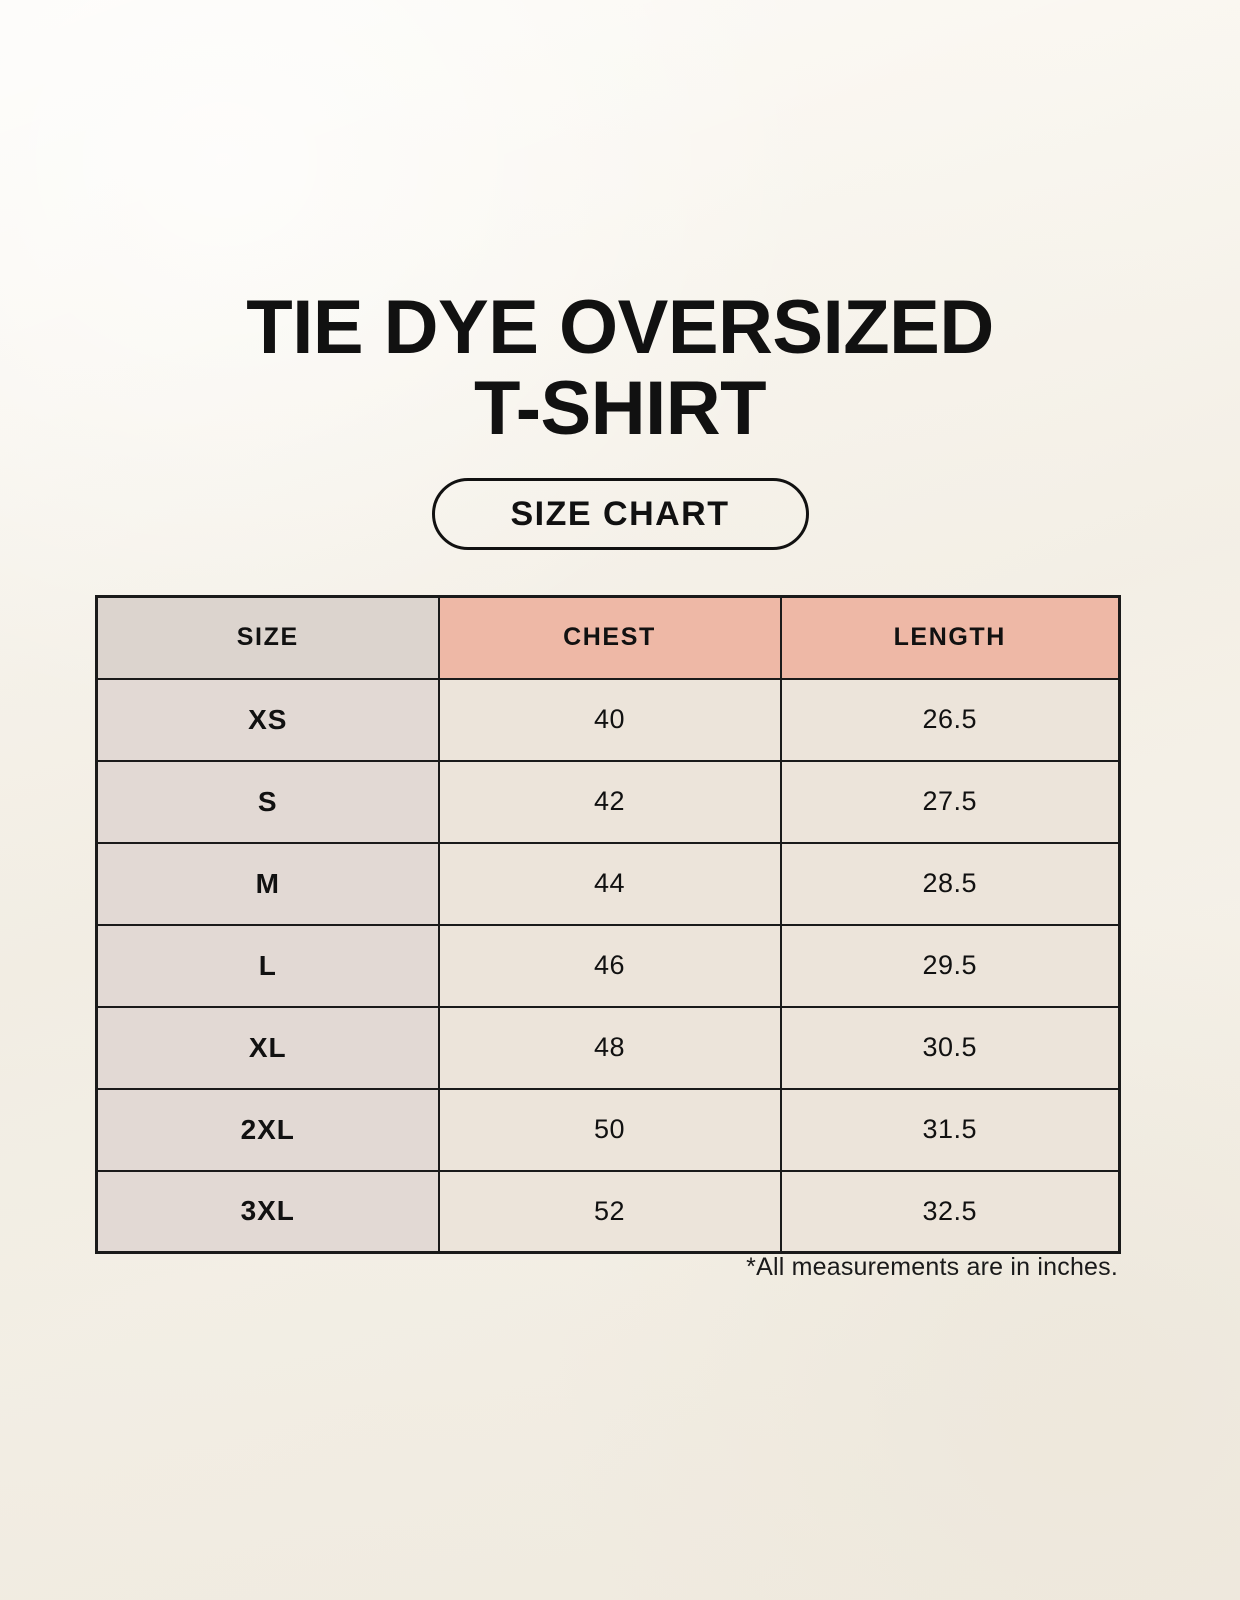 Image resolution: width=1240 pixels, height=1600 pixels. Describe the element at coordinates (620, 408) in the screenshot. I see `product-title-line-2: T-SHIRT` at that location.